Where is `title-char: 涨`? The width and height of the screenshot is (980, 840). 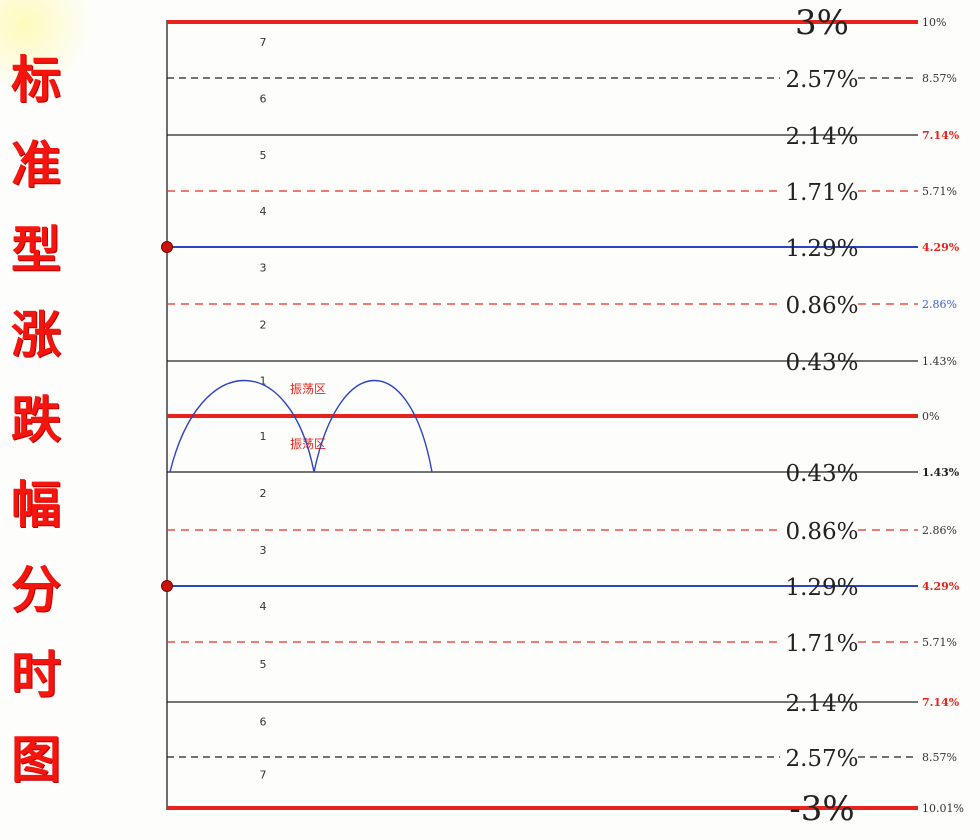 title-char: 涨 is located at coordinates (36, 335).